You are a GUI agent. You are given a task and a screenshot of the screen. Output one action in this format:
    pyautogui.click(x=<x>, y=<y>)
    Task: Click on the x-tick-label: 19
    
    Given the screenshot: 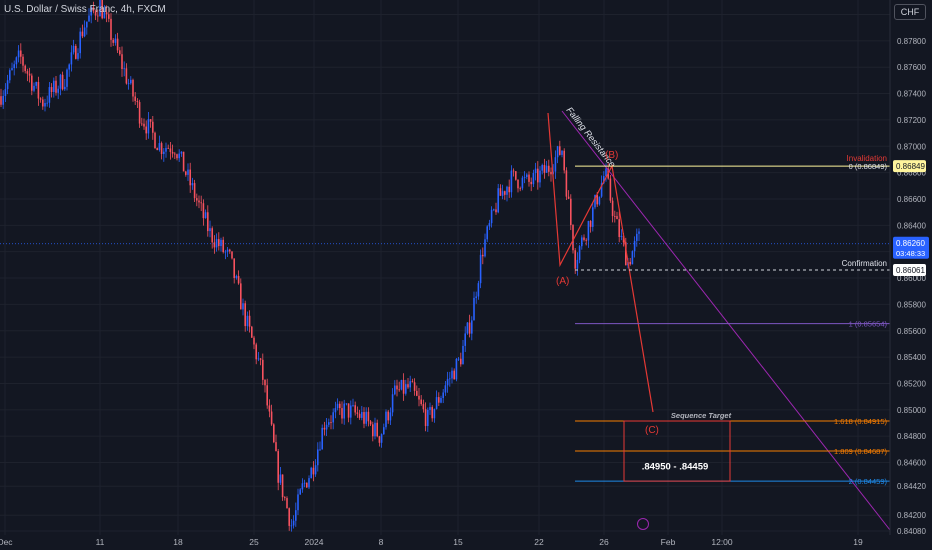 What is the action you would take?
    pyautogui.click(x=858, y=542)
    